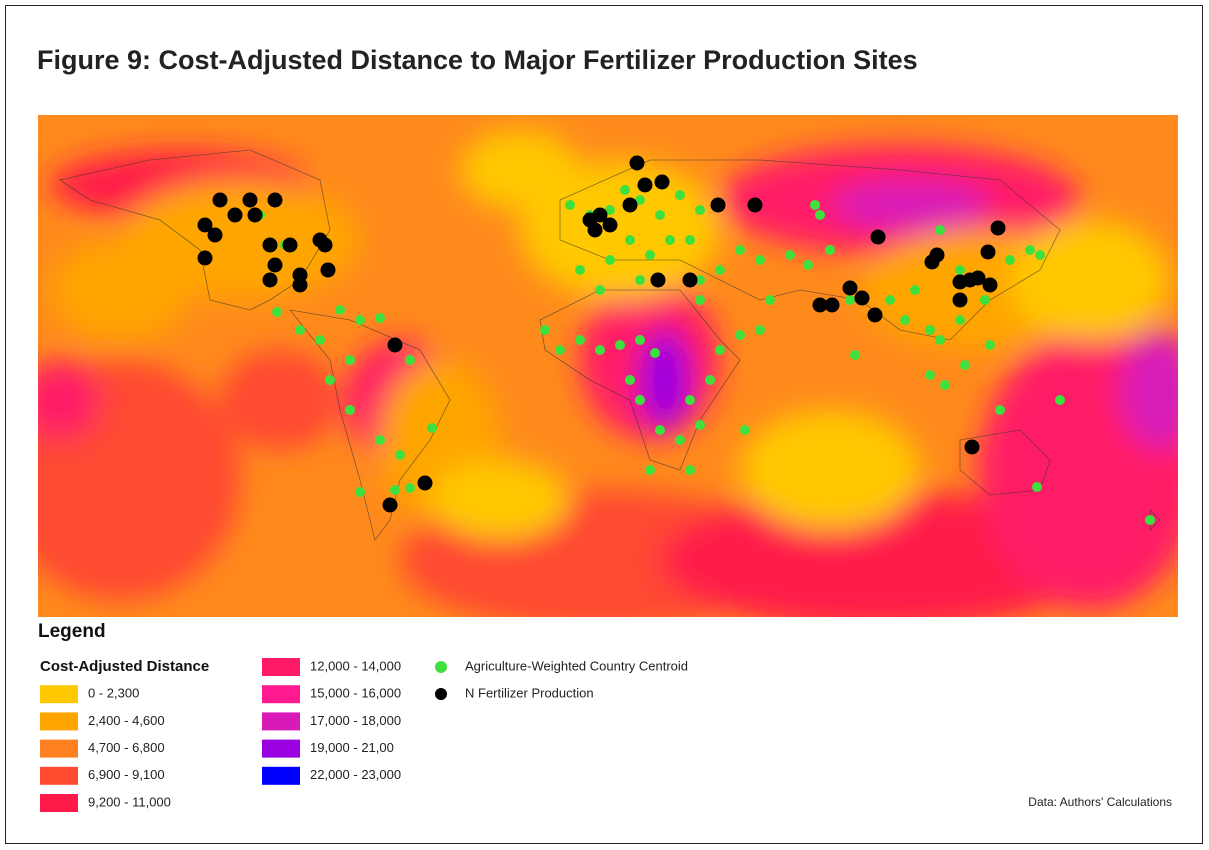 This screenshot has width=1209, height=850. I want to click on legend-label: Agriculture-Weighted Country Centroid, so click(576, 665).